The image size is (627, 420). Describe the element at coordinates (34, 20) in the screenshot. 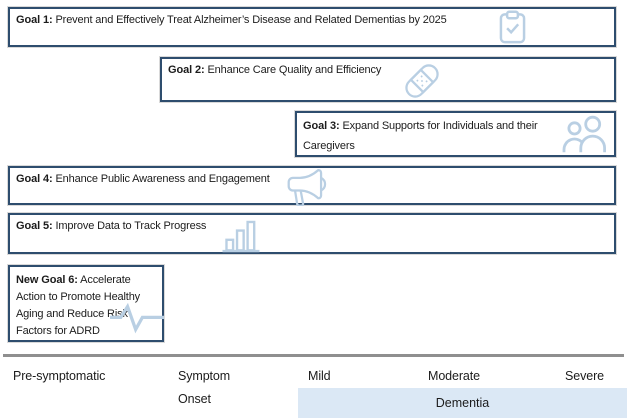

I see `goal-1-prefix: Goal 1:` at that location.